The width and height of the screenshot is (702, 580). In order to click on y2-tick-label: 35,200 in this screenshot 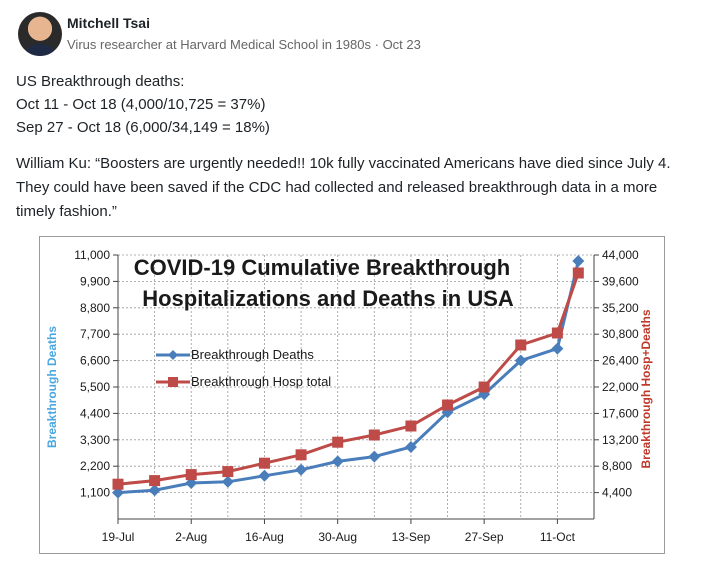, I will do `click(620, 308)`.